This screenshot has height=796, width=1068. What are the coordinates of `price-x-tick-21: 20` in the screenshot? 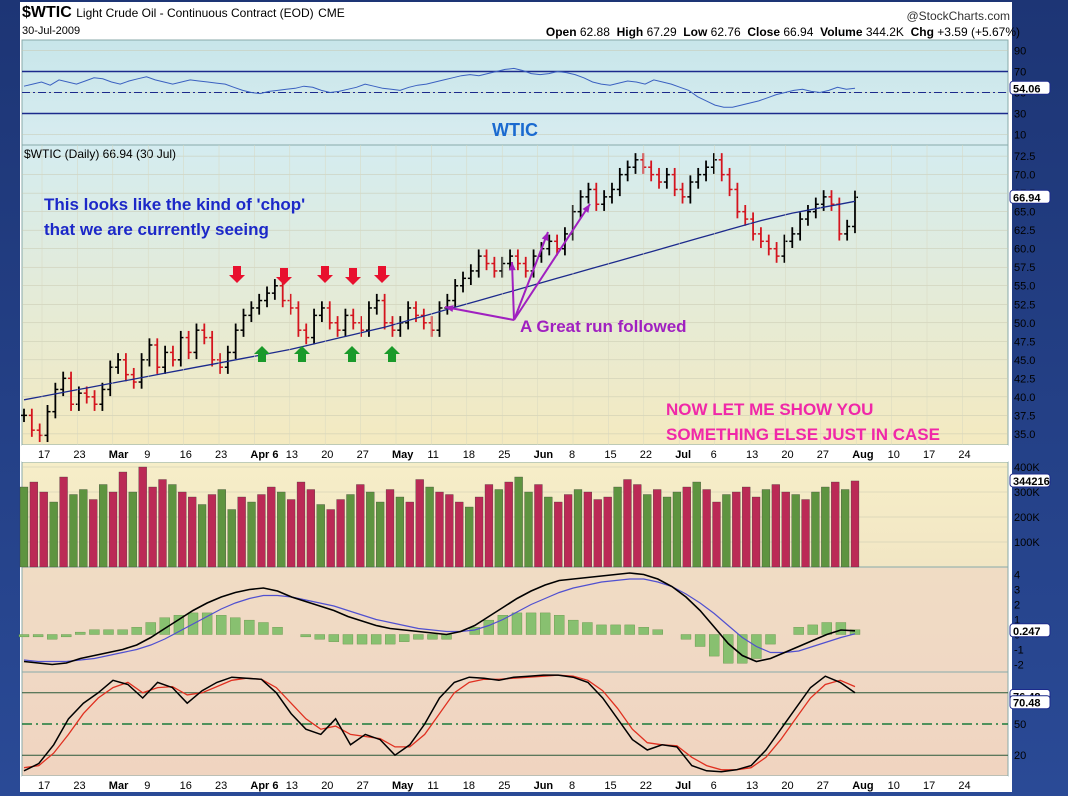 It's located at (787, 455).